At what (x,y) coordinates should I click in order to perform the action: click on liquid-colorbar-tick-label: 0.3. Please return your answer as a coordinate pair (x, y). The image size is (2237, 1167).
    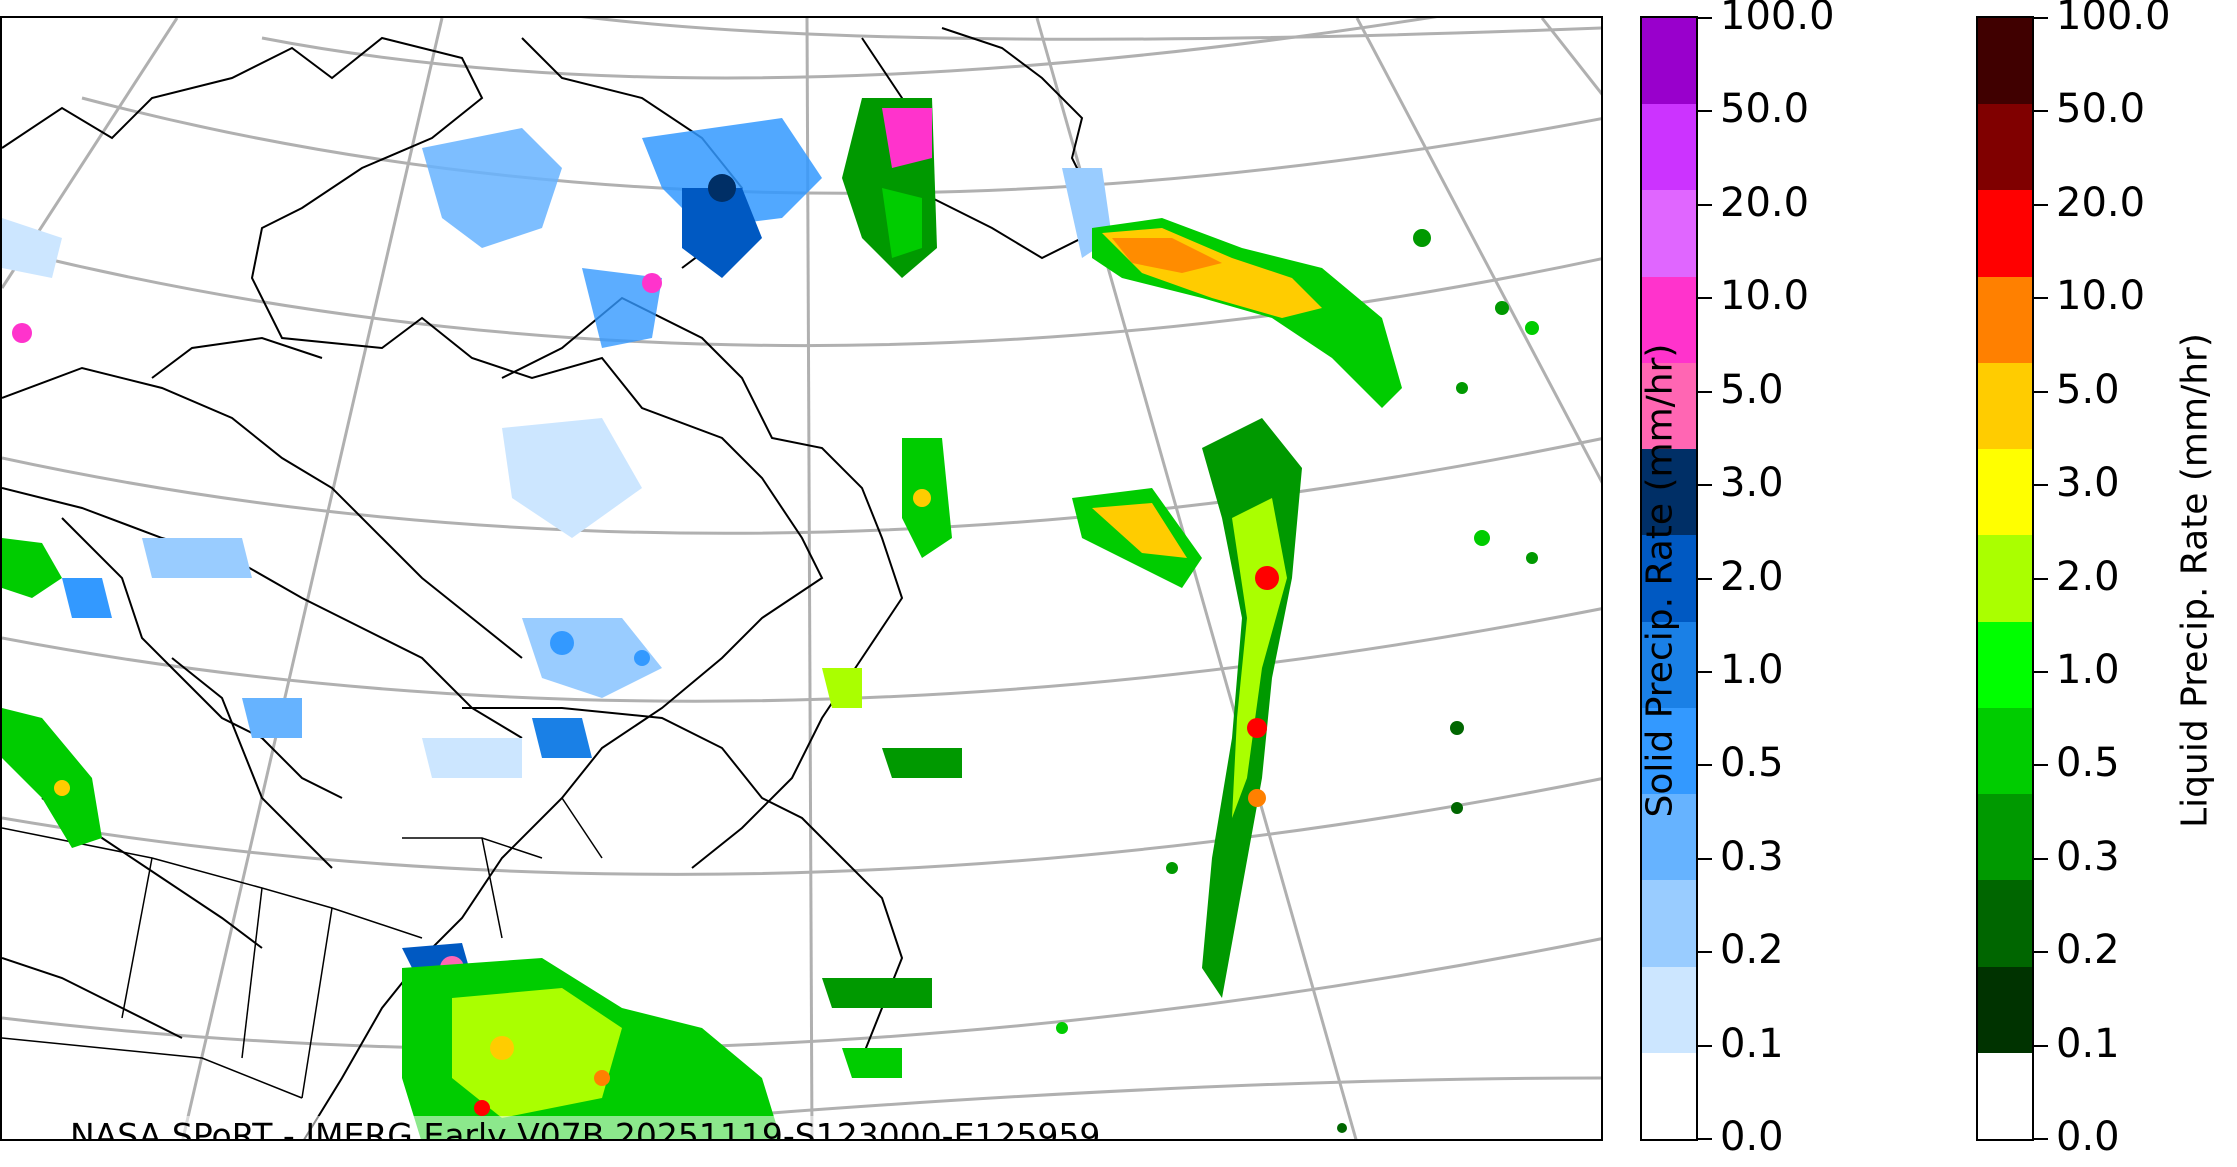
    Looking at the image, I should click on (2088, 856).